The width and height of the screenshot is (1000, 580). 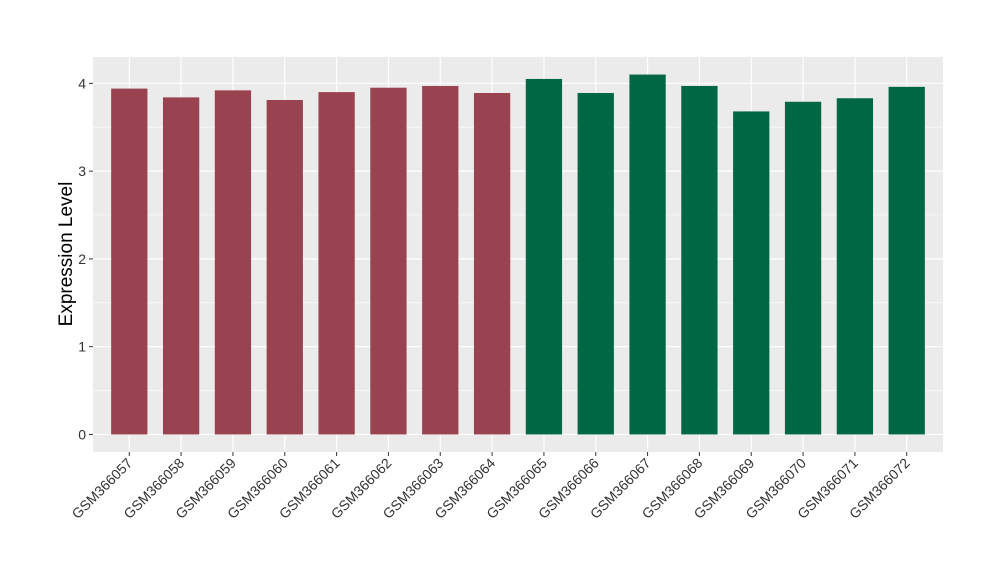 What do you see at coordinates (82, 347) in the screenshot?
I see `y-tick-label: 1` at bounding box center [82, 347].